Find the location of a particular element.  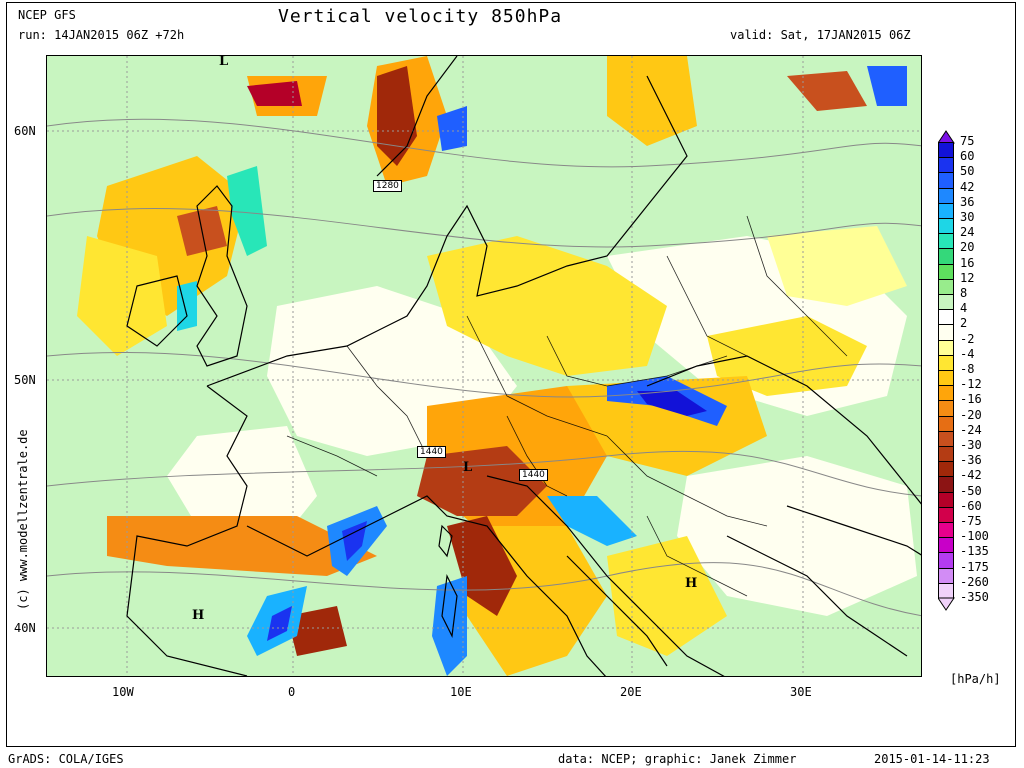

colorbar-label: 2 is located at coordinates (964, 323).